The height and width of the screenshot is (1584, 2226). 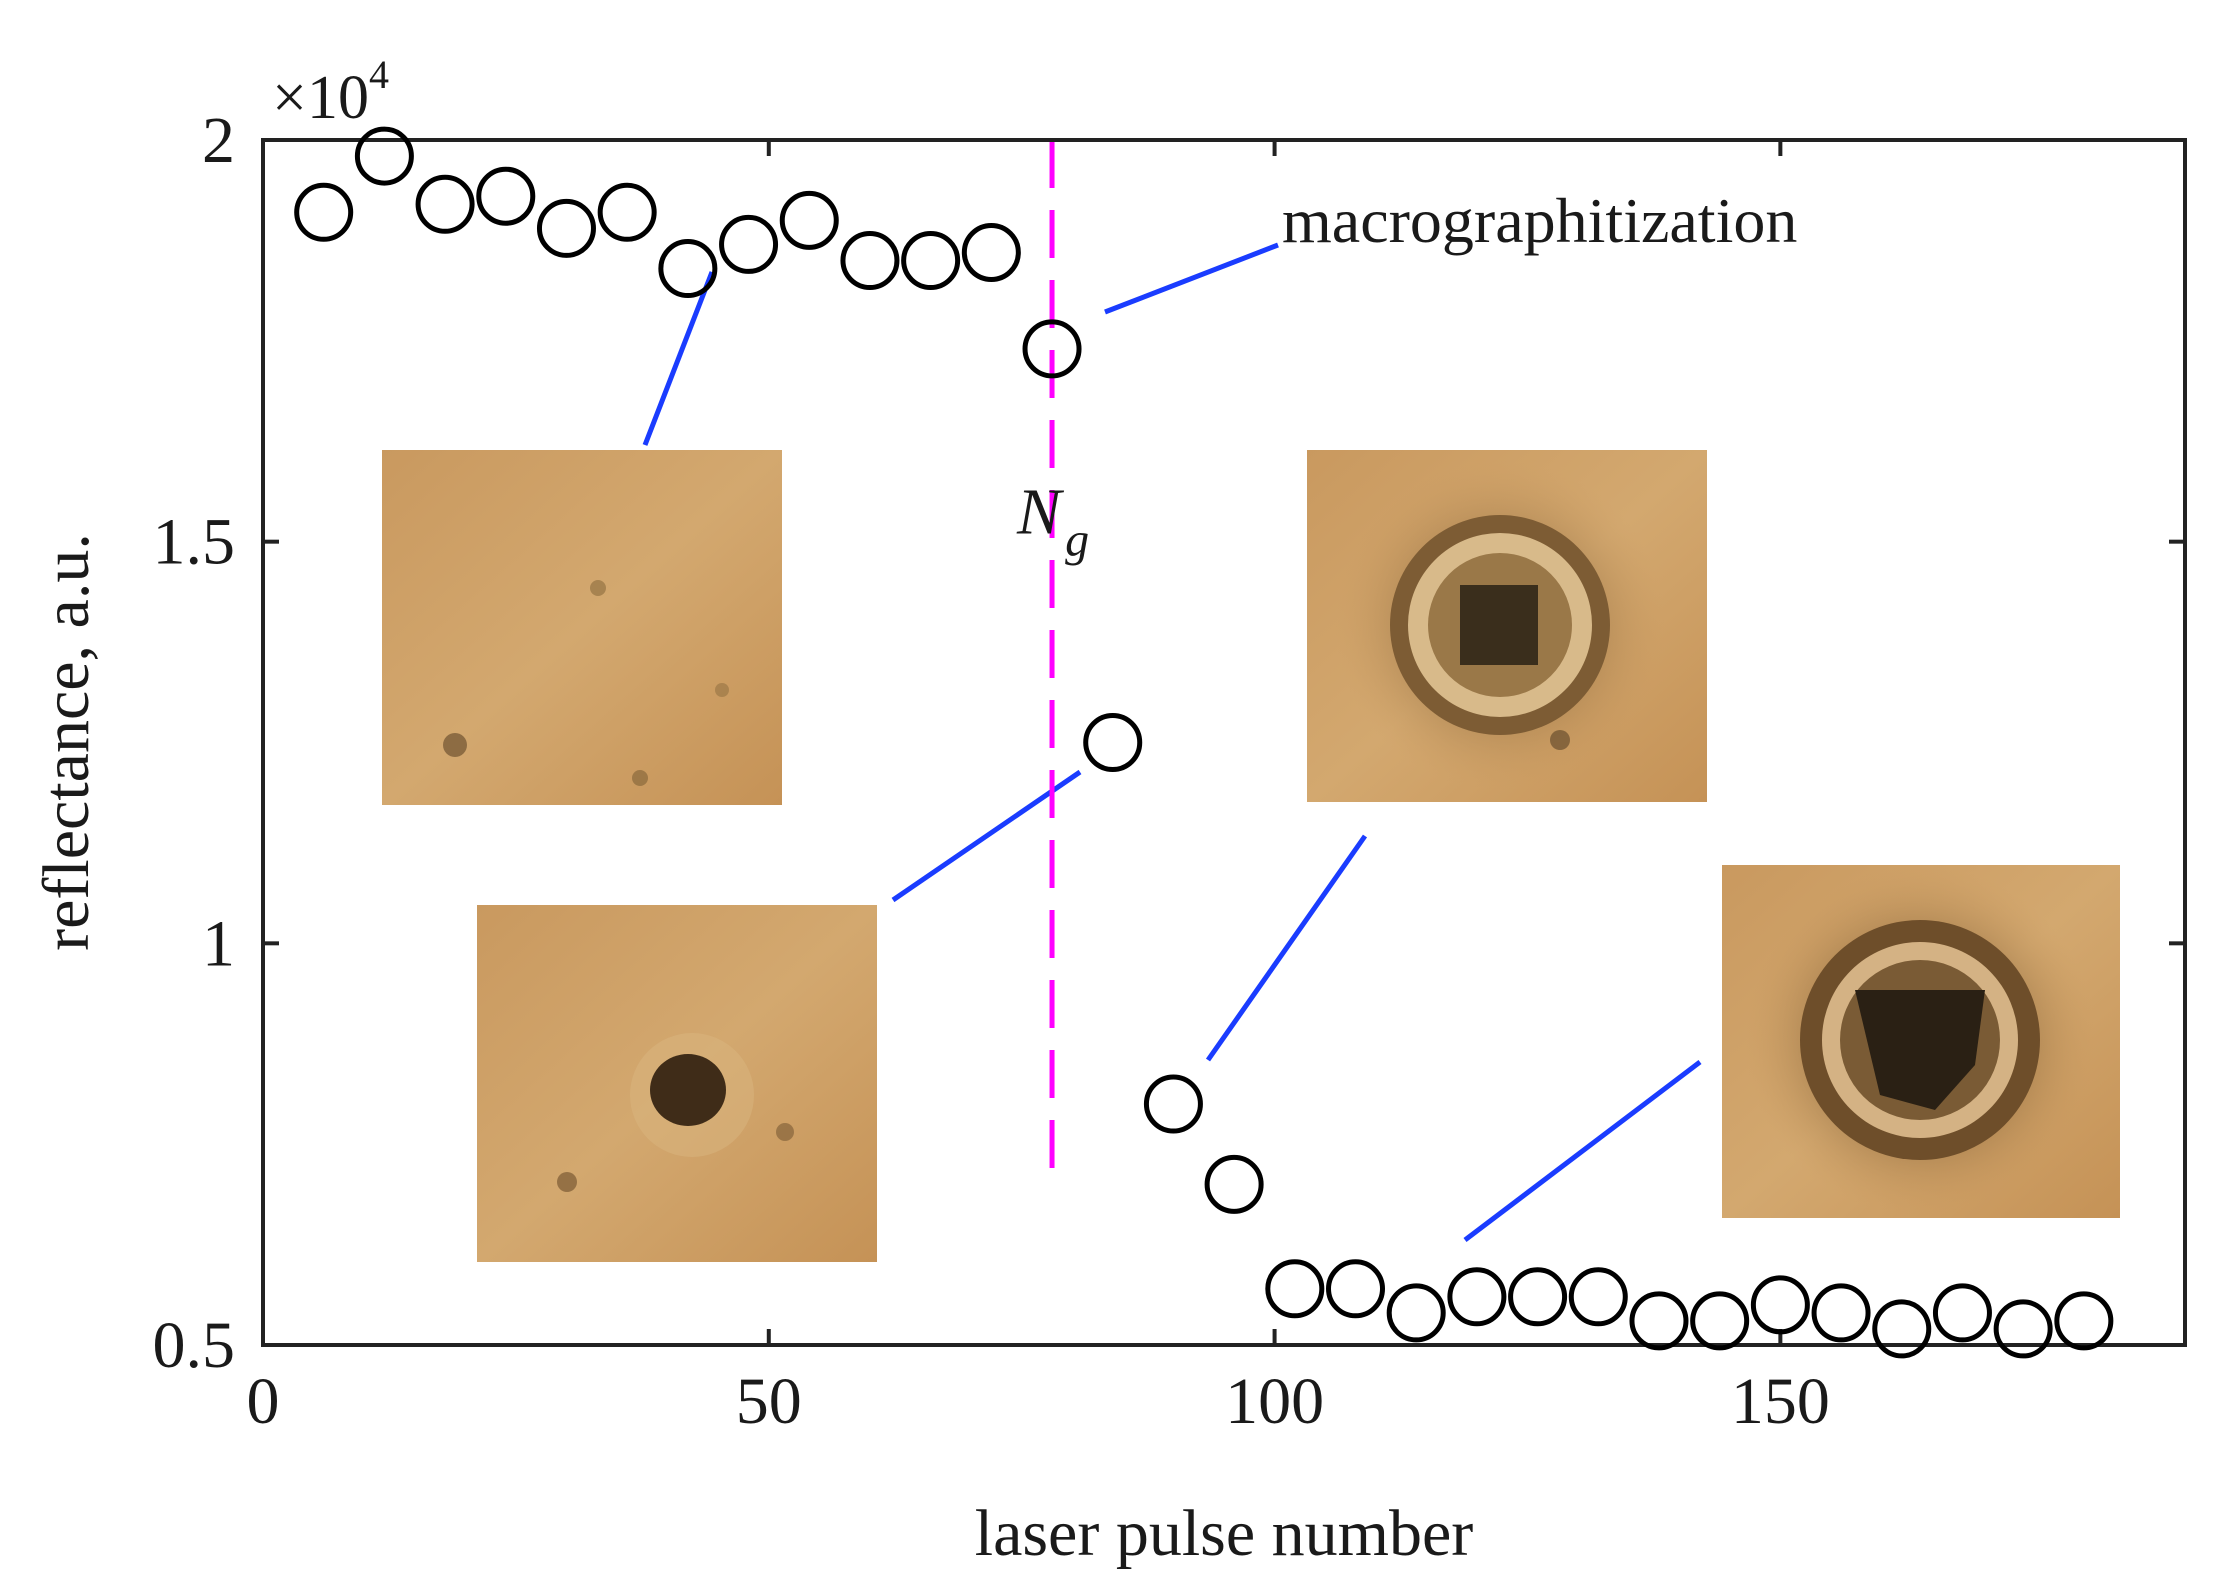 What do you see at coordinates (194, 1345) in the screenshot?
I see `y-tick-label: 0.5` at bounding box center [194, 1345].